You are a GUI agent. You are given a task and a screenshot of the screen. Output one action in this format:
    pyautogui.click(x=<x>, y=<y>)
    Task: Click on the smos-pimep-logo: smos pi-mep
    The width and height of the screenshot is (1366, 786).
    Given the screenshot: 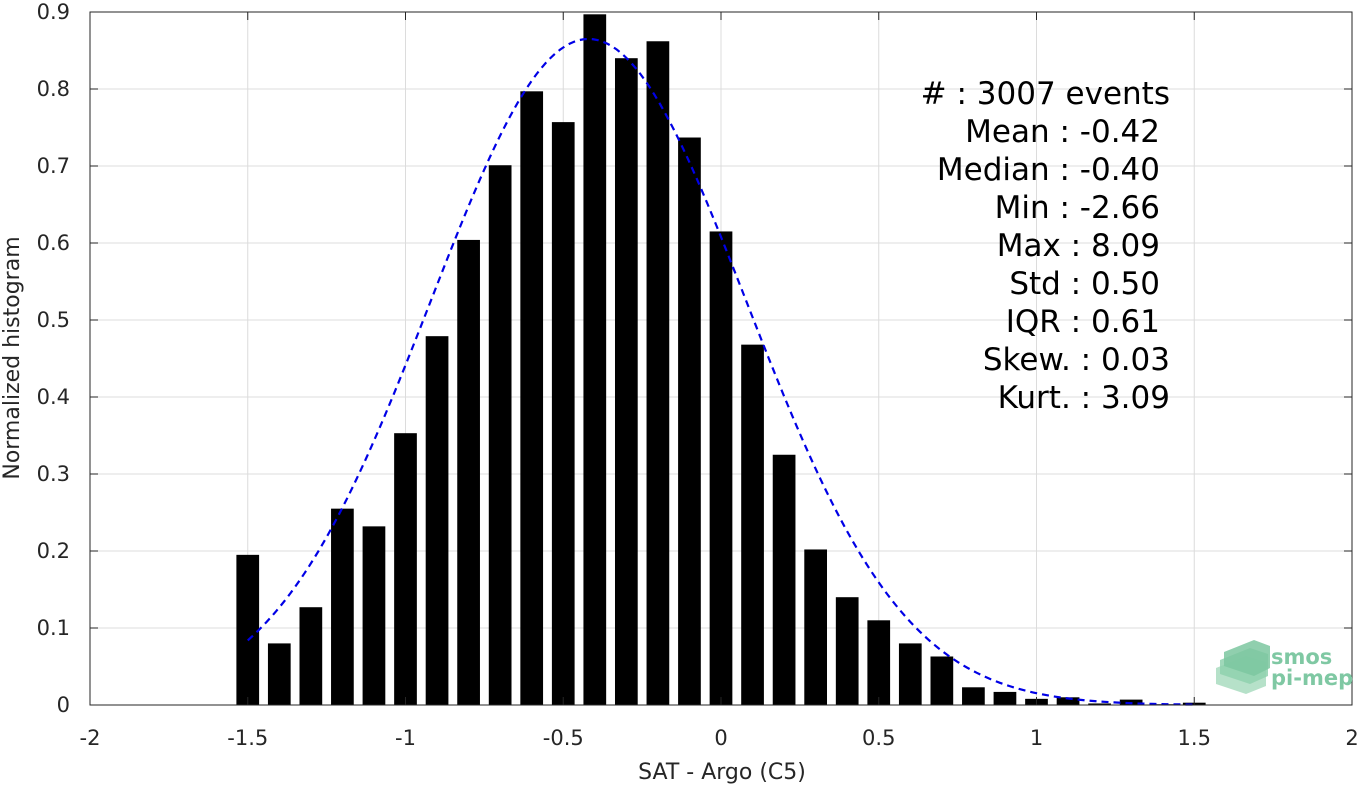 What is the action you would take?
    pyautogui.click(x=1284, y=667)
    